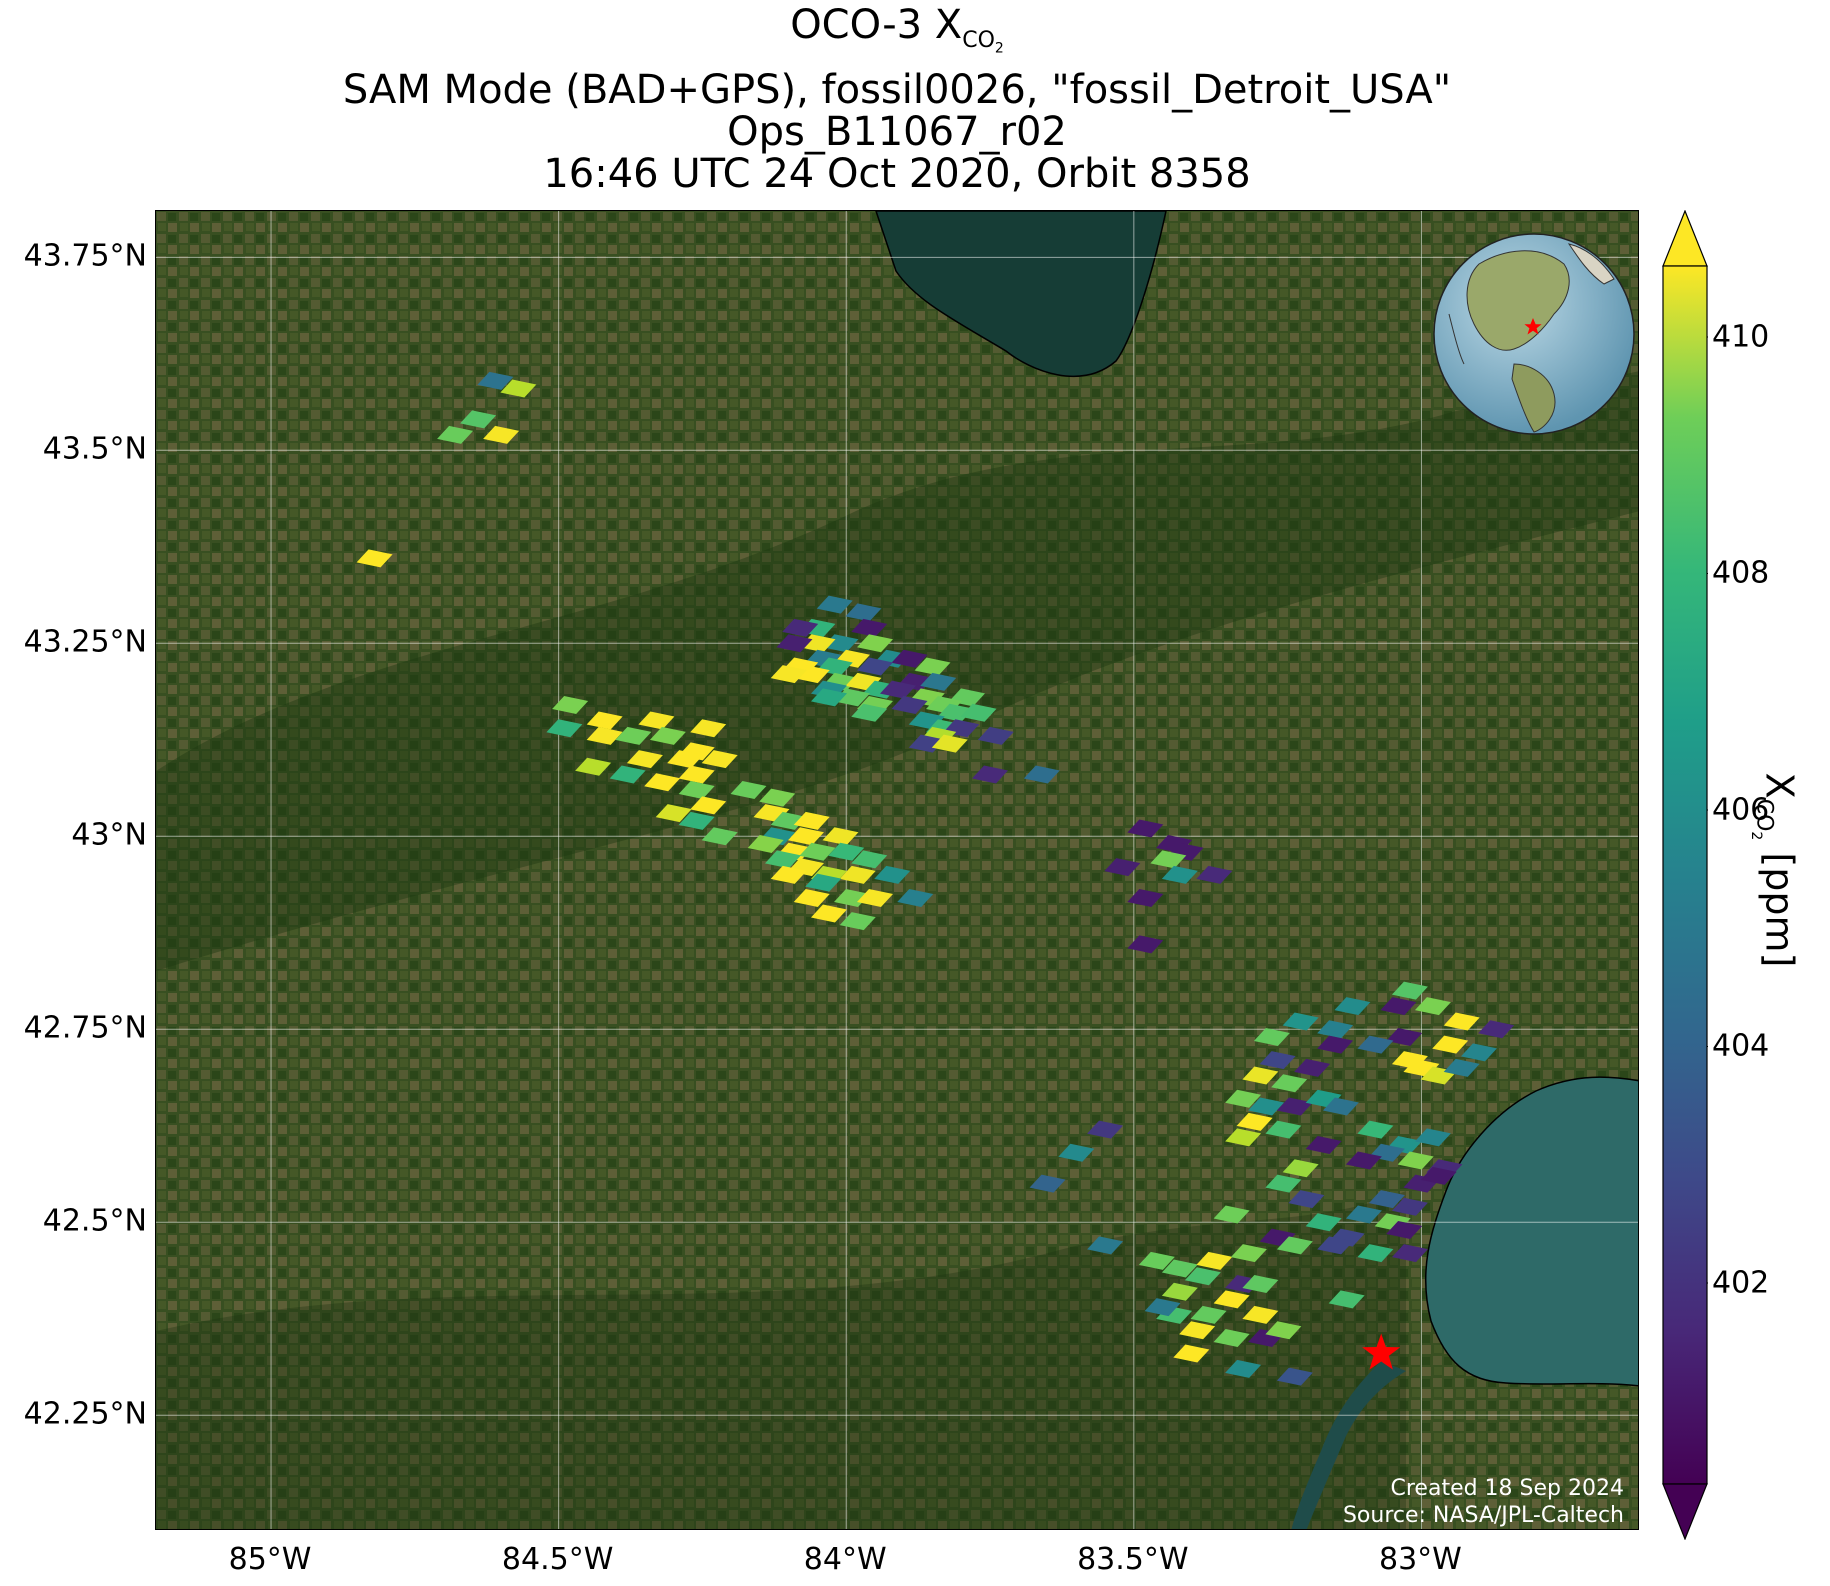  I want to click on lon-tick-label: 83.5°W, so click(1133, 1559).